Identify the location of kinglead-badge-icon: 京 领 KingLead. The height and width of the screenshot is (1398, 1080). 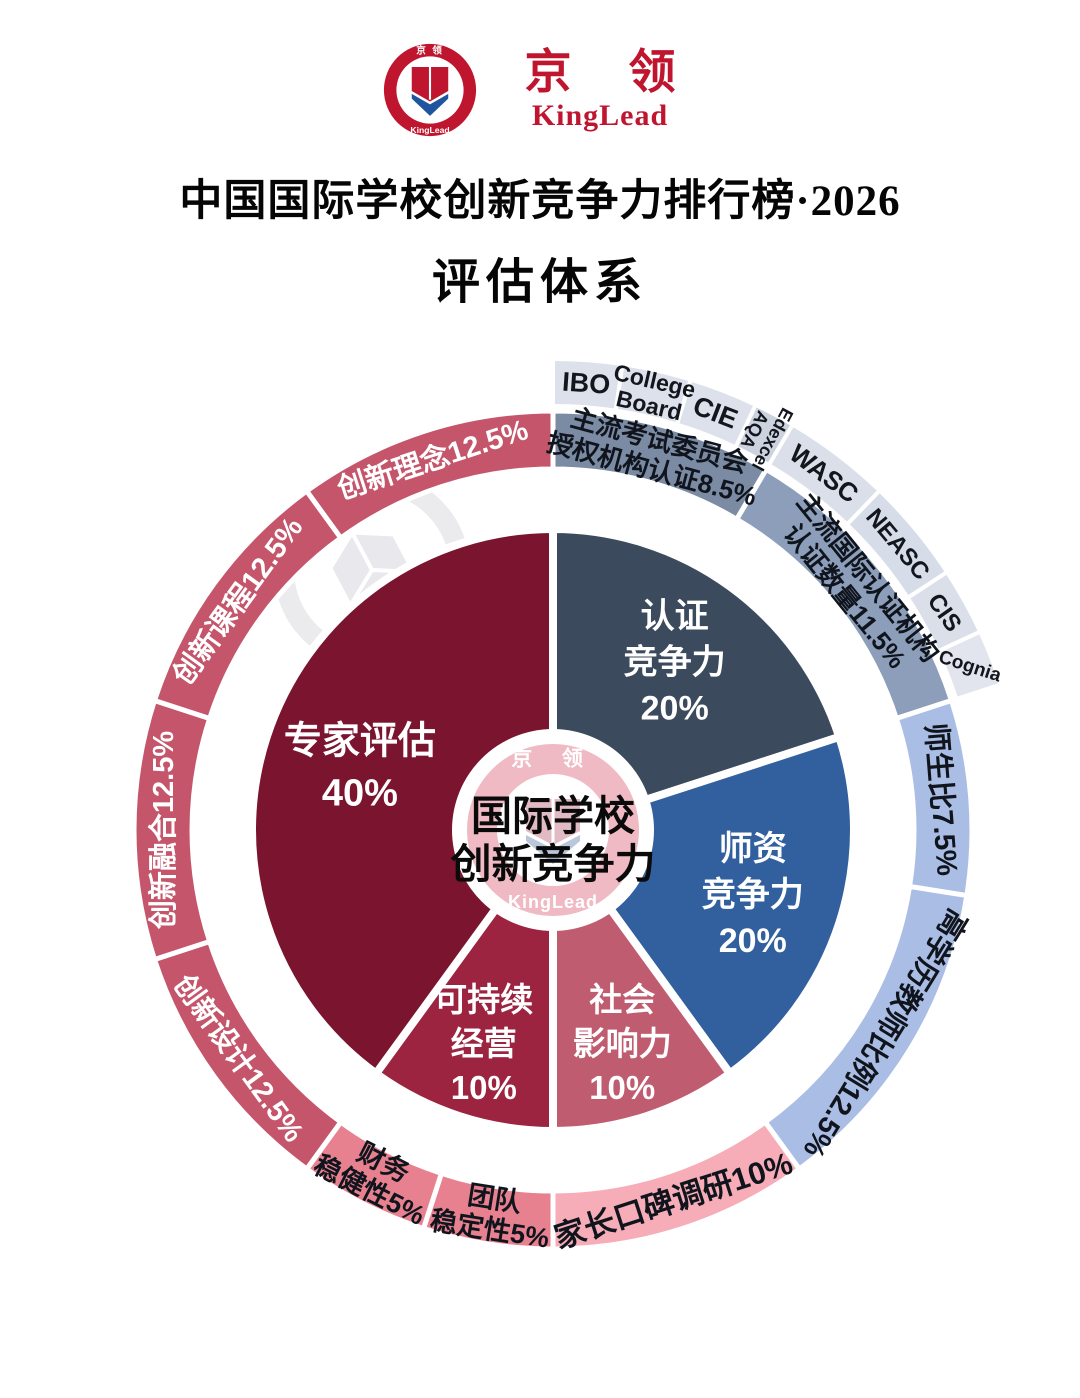
(430, 90).